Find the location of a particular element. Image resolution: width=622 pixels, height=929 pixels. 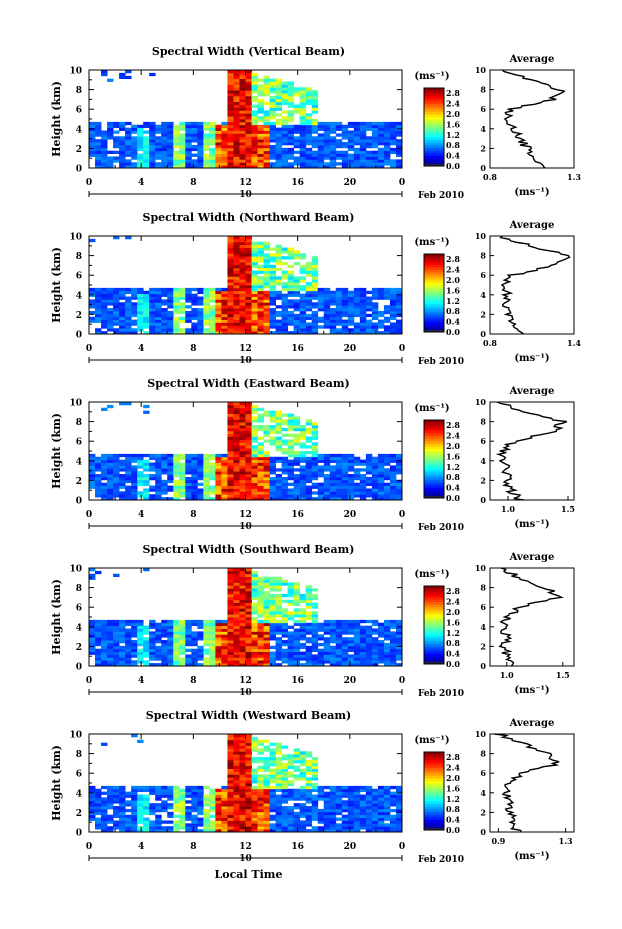

y-tick-label: 0 is located at coordinates (79, 170).